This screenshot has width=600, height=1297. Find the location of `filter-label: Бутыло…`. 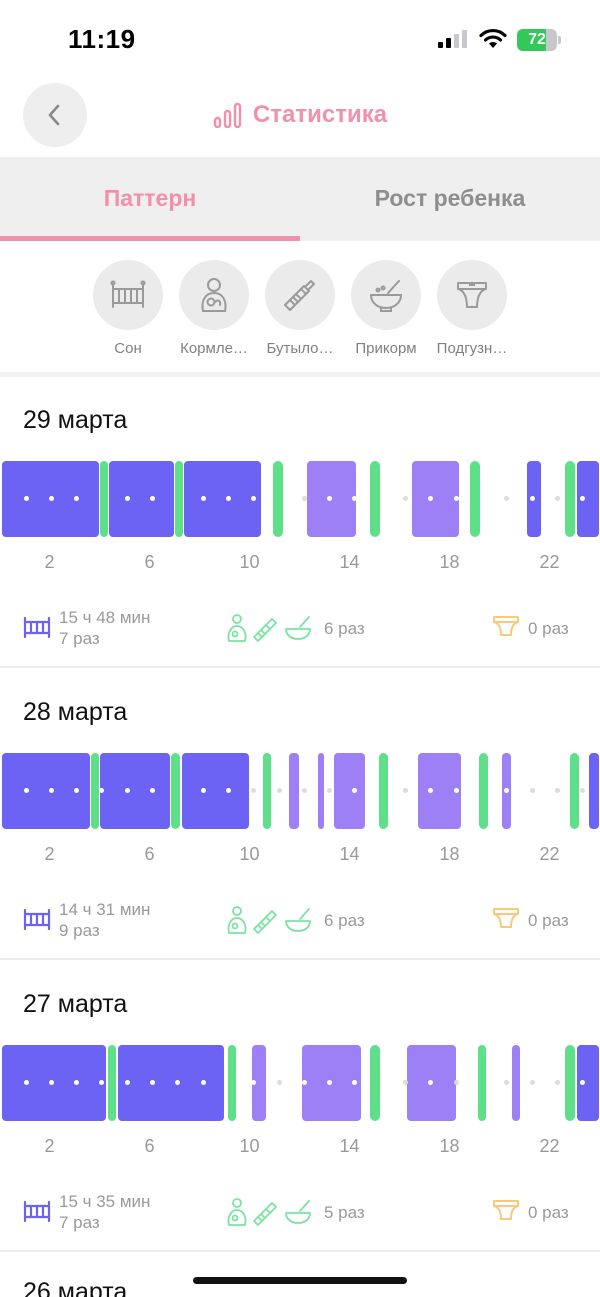

filter-label: Бутыло… is located at coordinates (300, 348).